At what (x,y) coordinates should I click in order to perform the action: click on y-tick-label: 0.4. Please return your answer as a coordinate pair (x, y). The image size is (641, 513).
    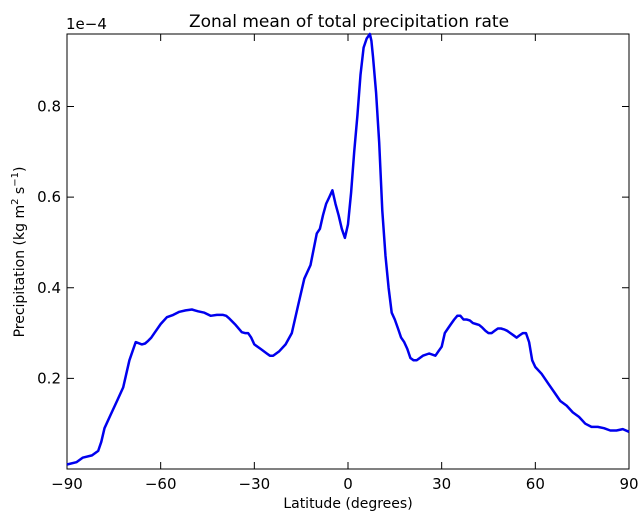
    Looking at the image, I should click on (49, 288).